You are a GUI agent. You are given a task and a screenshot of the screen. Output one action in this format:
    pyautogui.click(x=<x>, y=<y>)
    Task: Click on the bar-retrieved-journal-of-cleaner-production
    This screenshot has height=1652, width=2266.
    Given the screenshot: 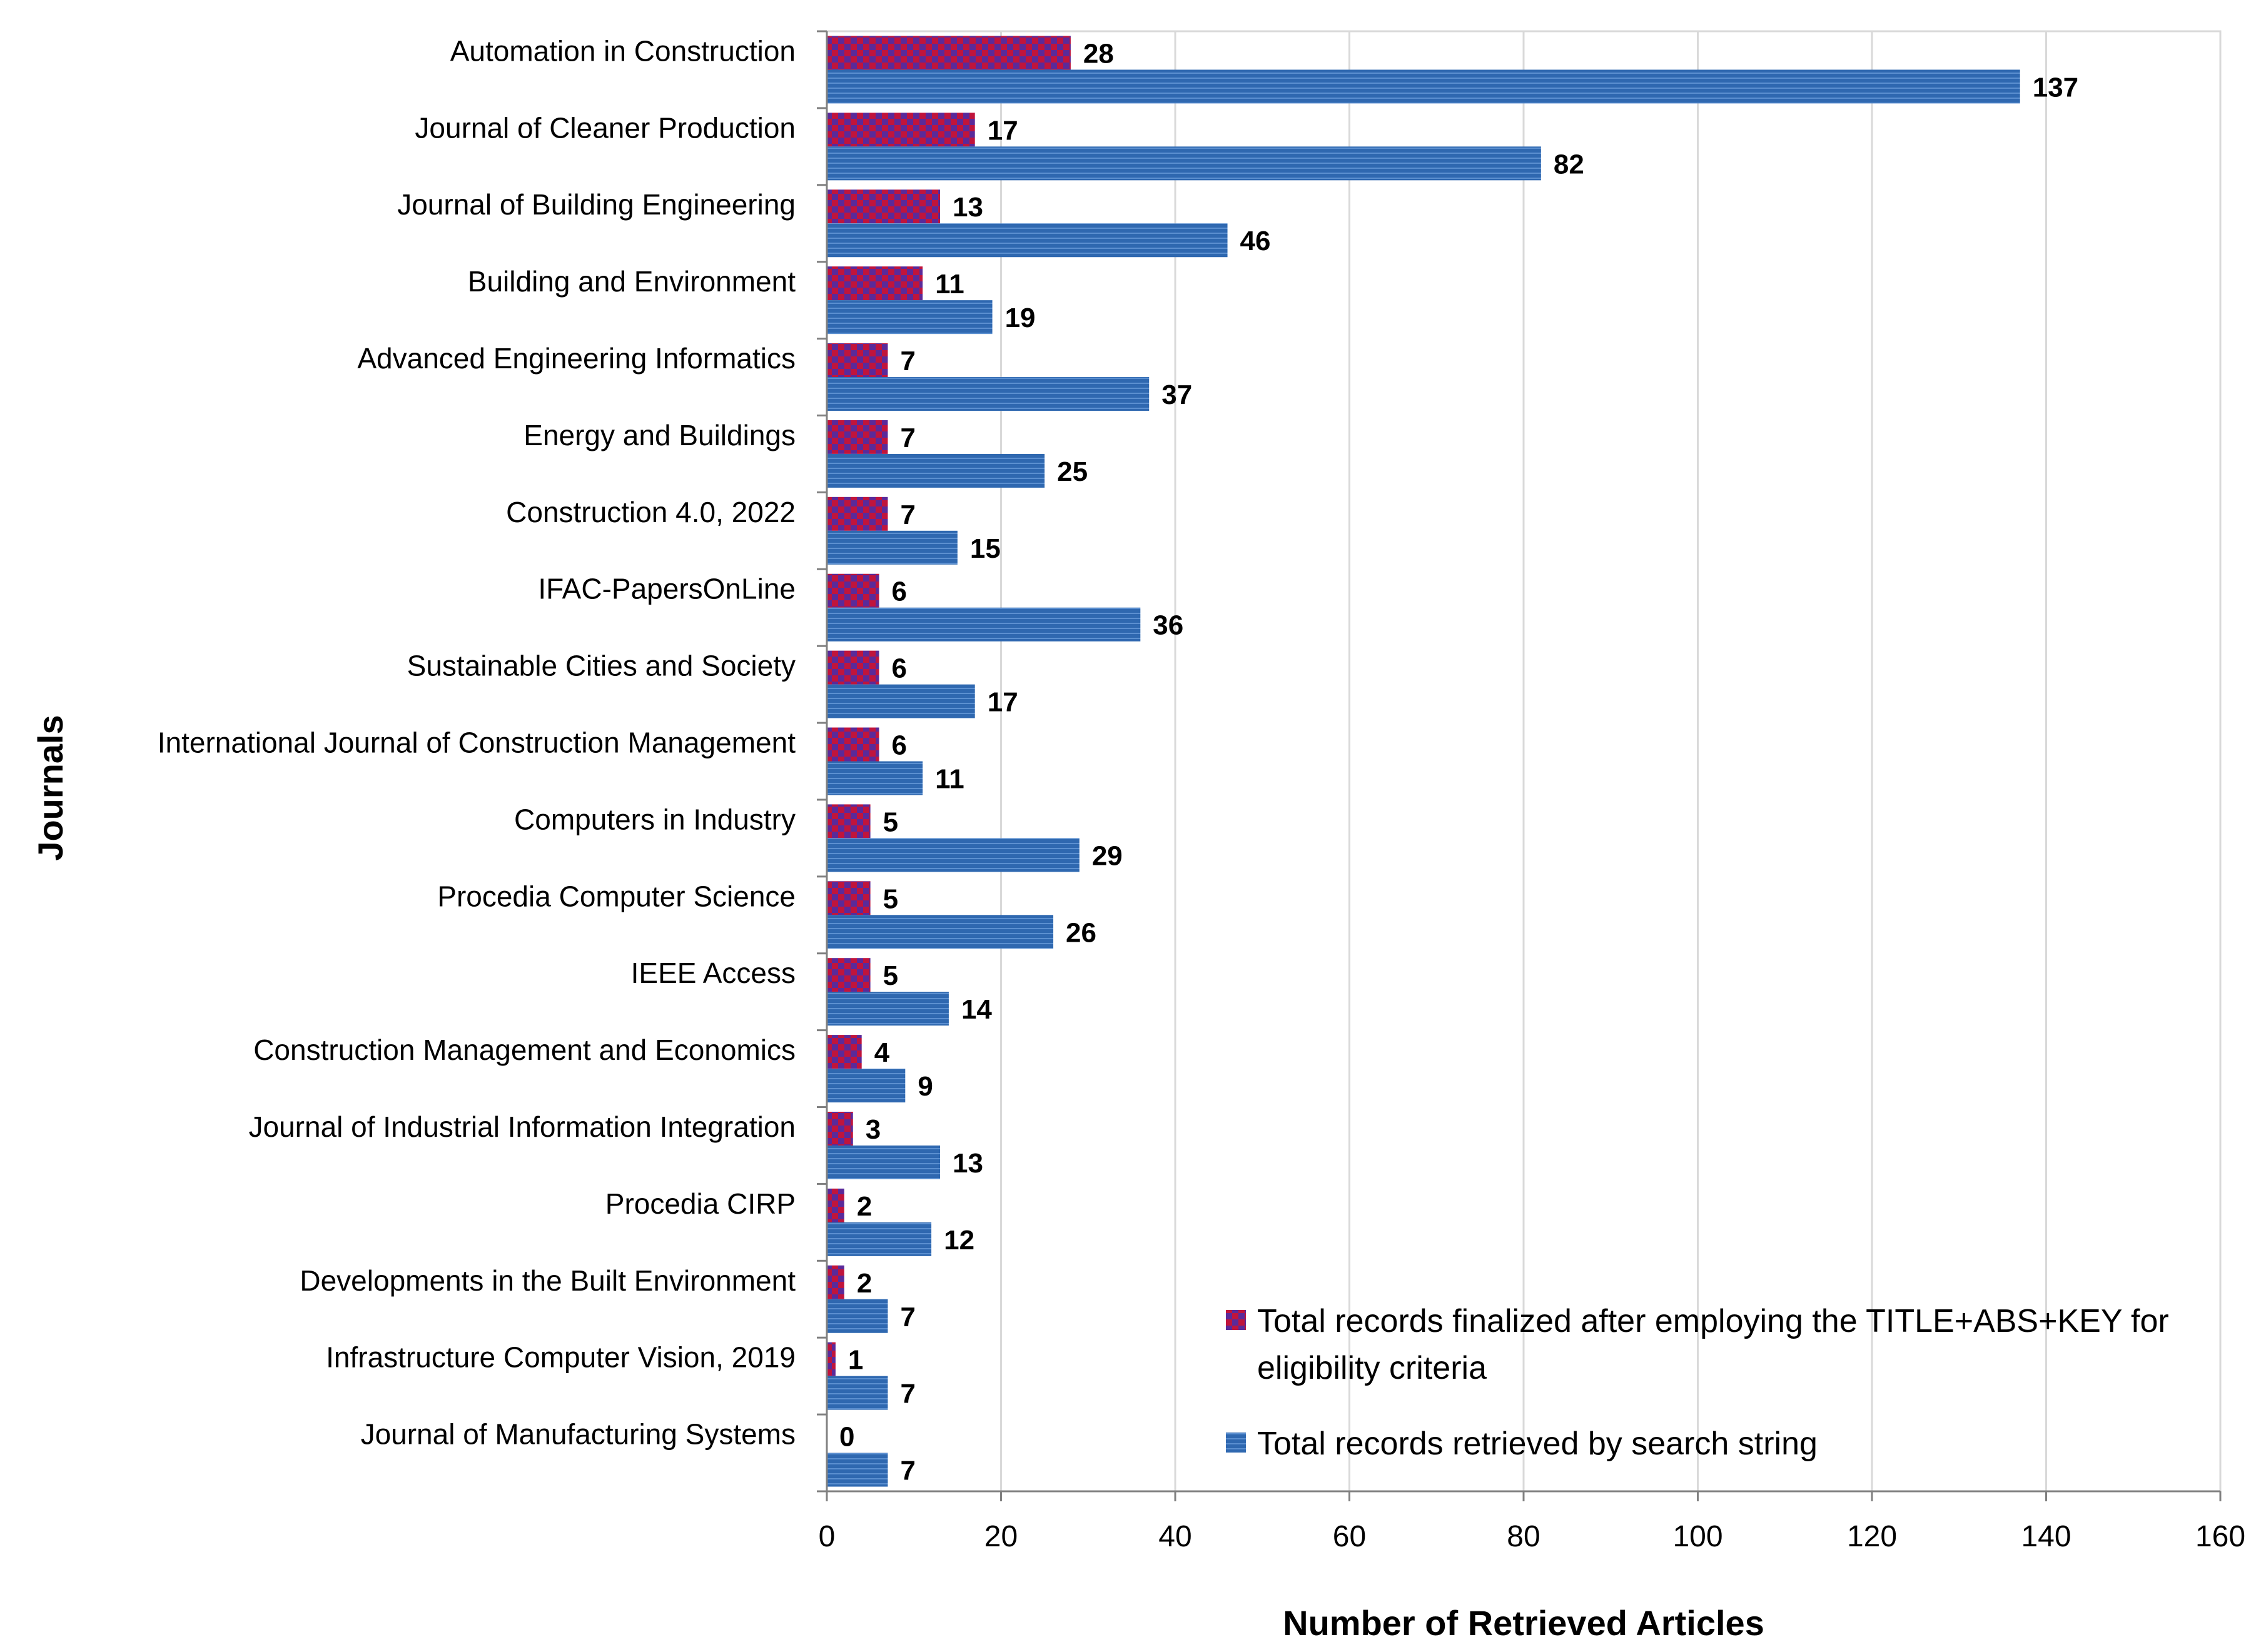 What is the action you would take?
    pyautogui.click(x=1184, y=163)
    